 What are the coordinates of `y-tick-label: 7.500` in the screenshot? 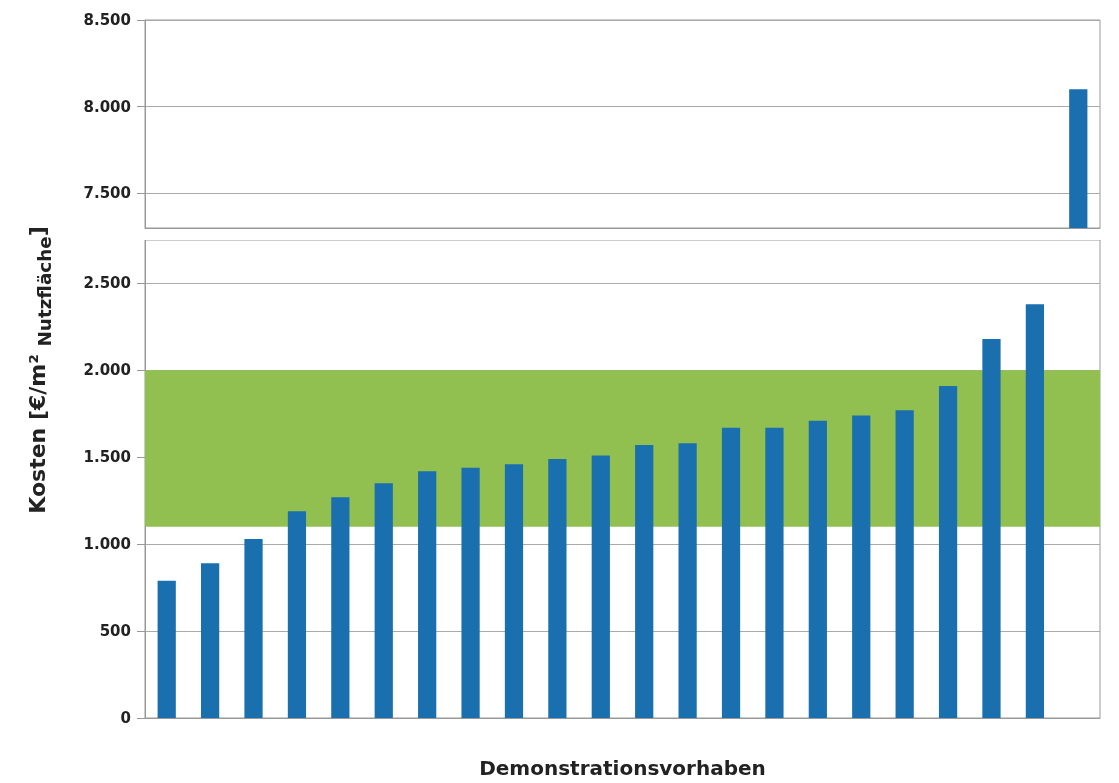 It's located at (107, 193).